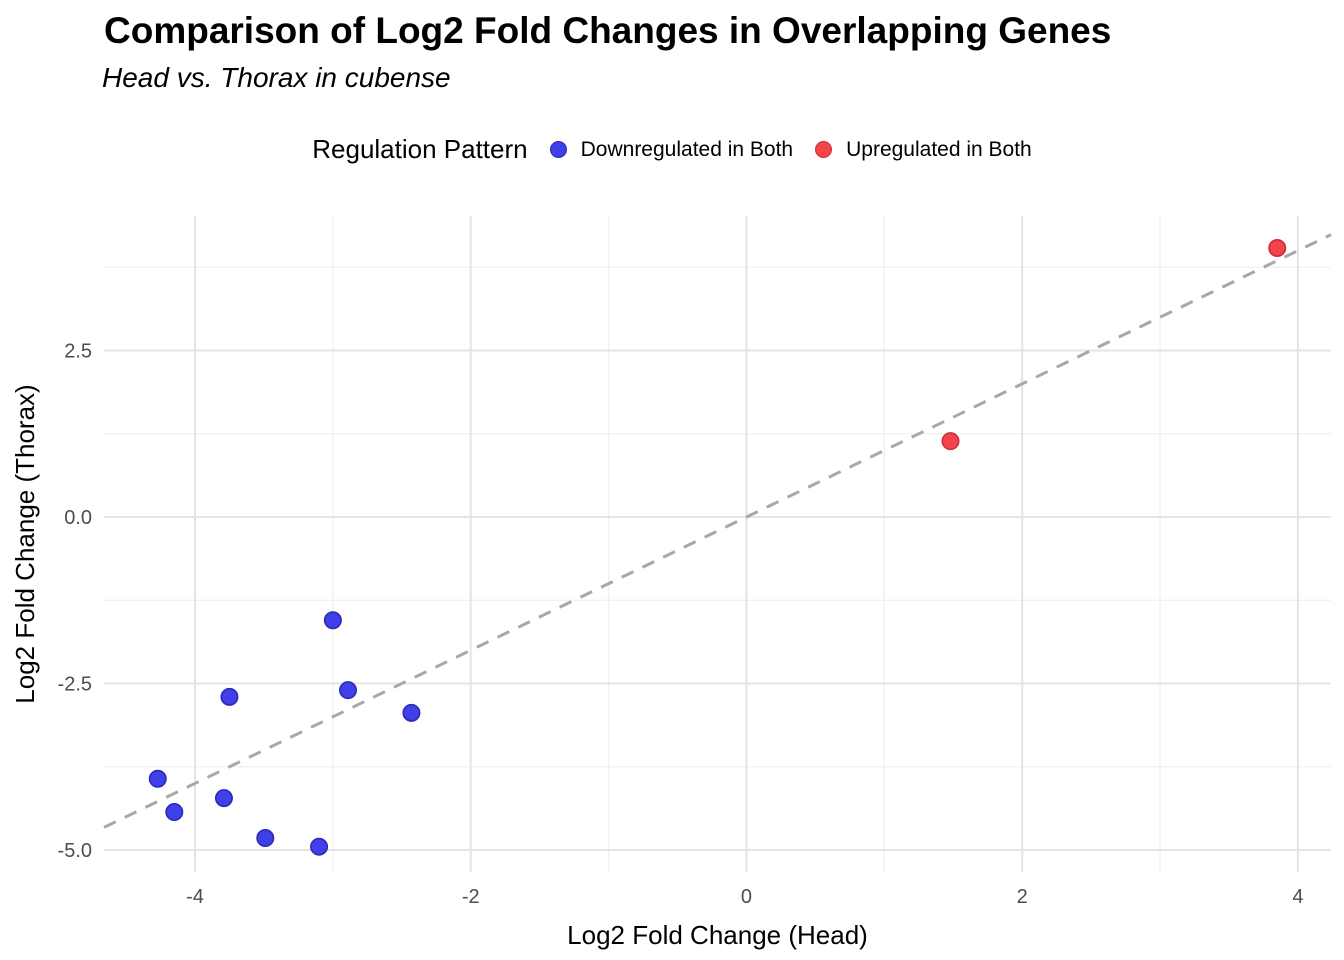  What do you see at coordinates (1297, 897) in the screenshot?
I see `x-tick-label: 4` at bounding box center [1297, 897].